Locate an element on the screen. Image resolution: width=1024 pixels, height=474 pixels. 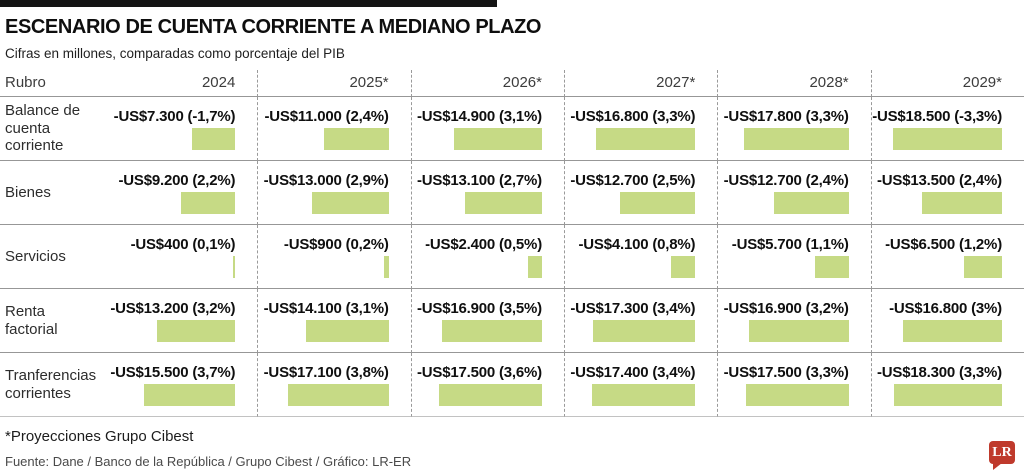
table-cell: -US$13.100 (2,7%) is located at coordinates (487, 193).